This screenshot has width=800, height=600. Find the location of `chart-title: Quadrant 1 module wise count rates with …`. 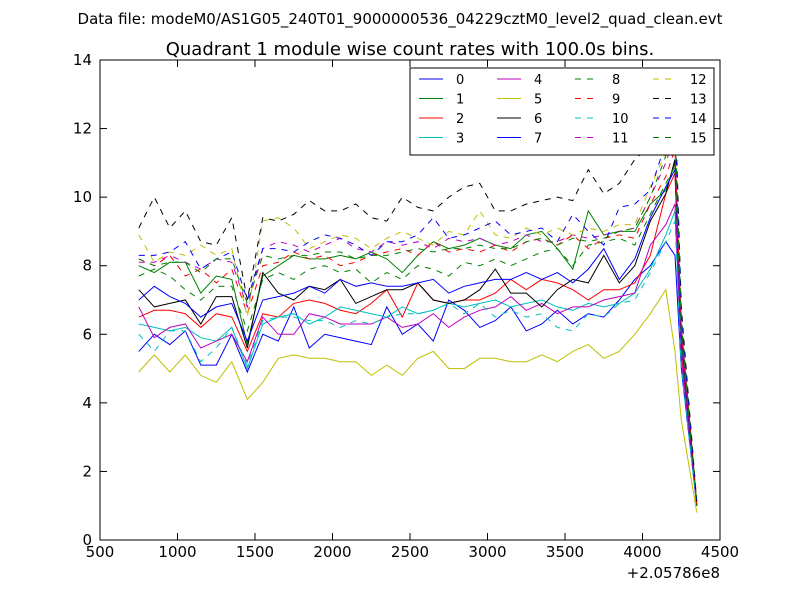

chart-title: Quadrant 1 module wise count rates with … is located at coordinates (410, 49).